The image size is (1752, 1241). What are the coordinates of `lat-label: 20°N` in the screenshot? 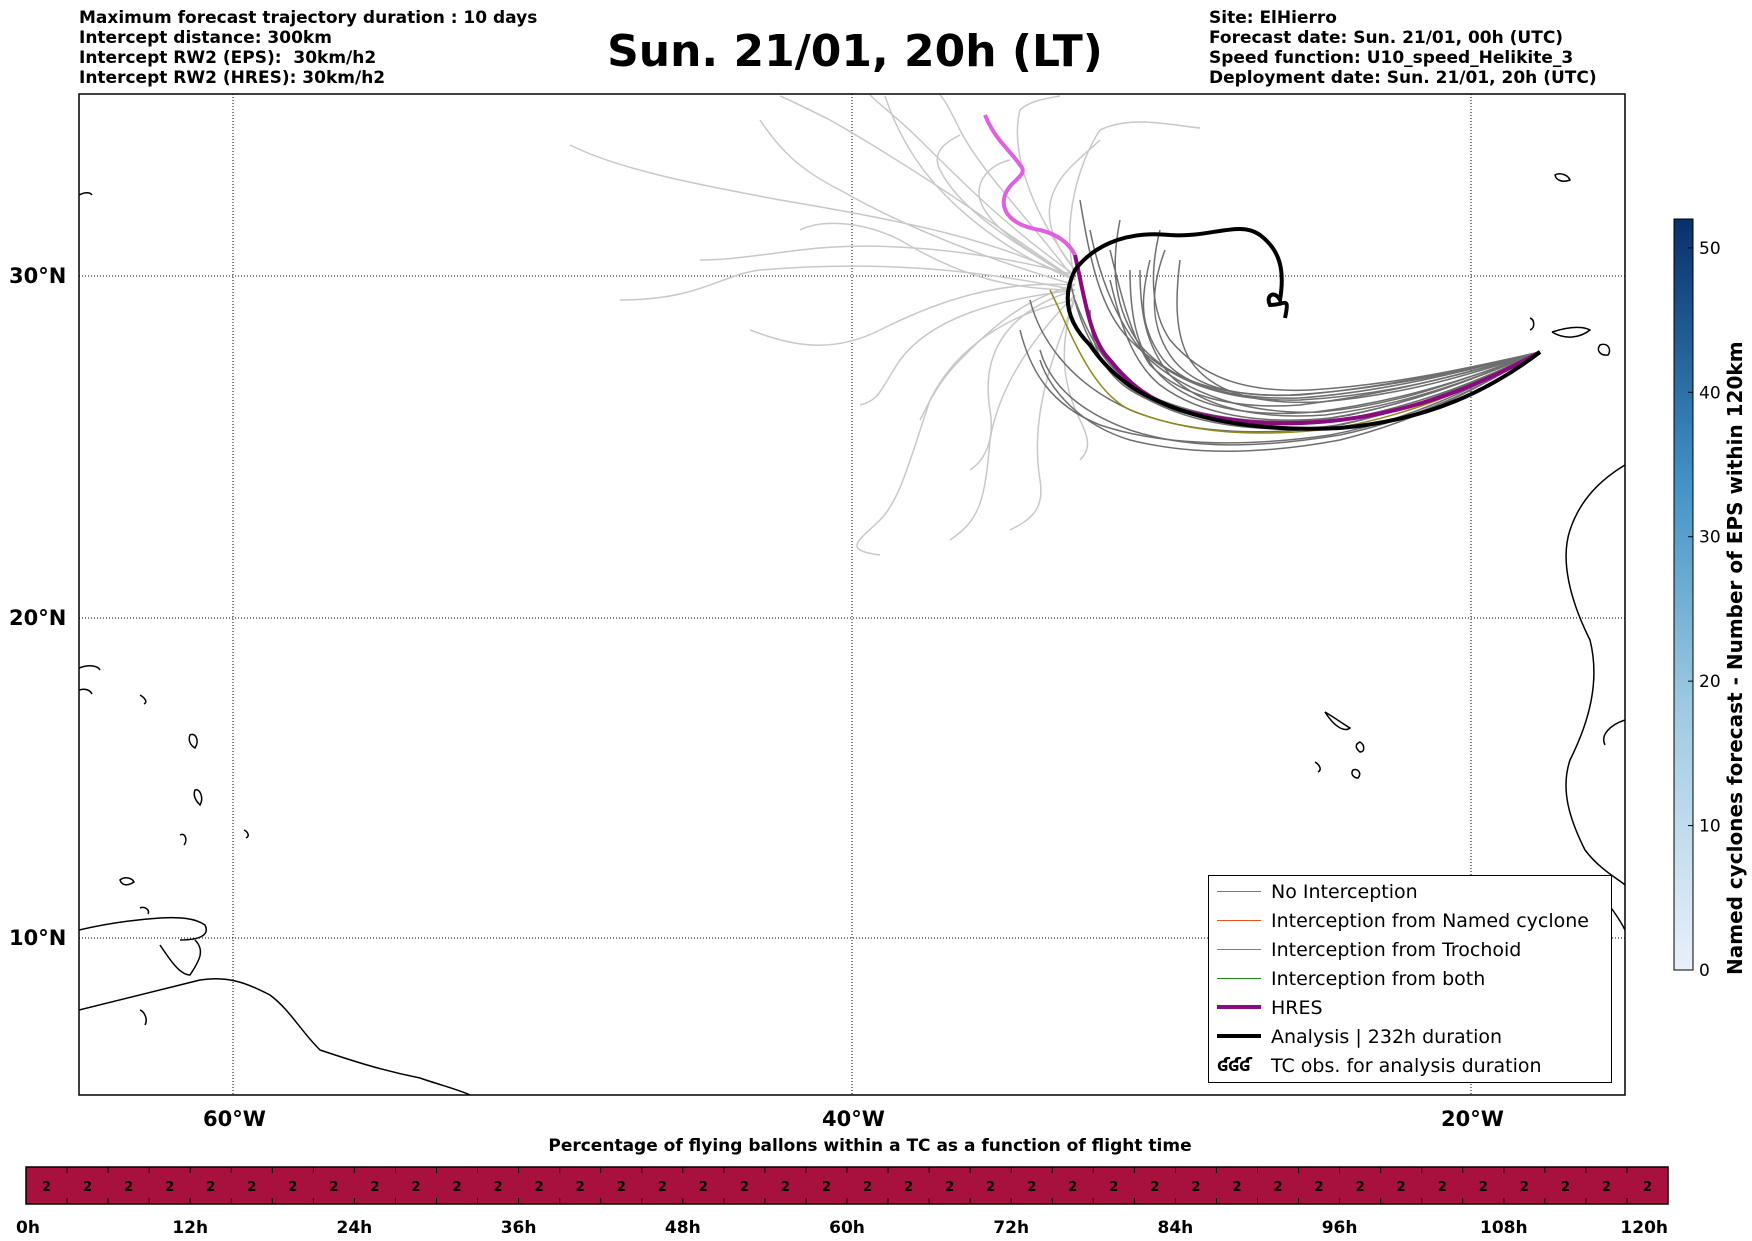 It's located at (37, 618).